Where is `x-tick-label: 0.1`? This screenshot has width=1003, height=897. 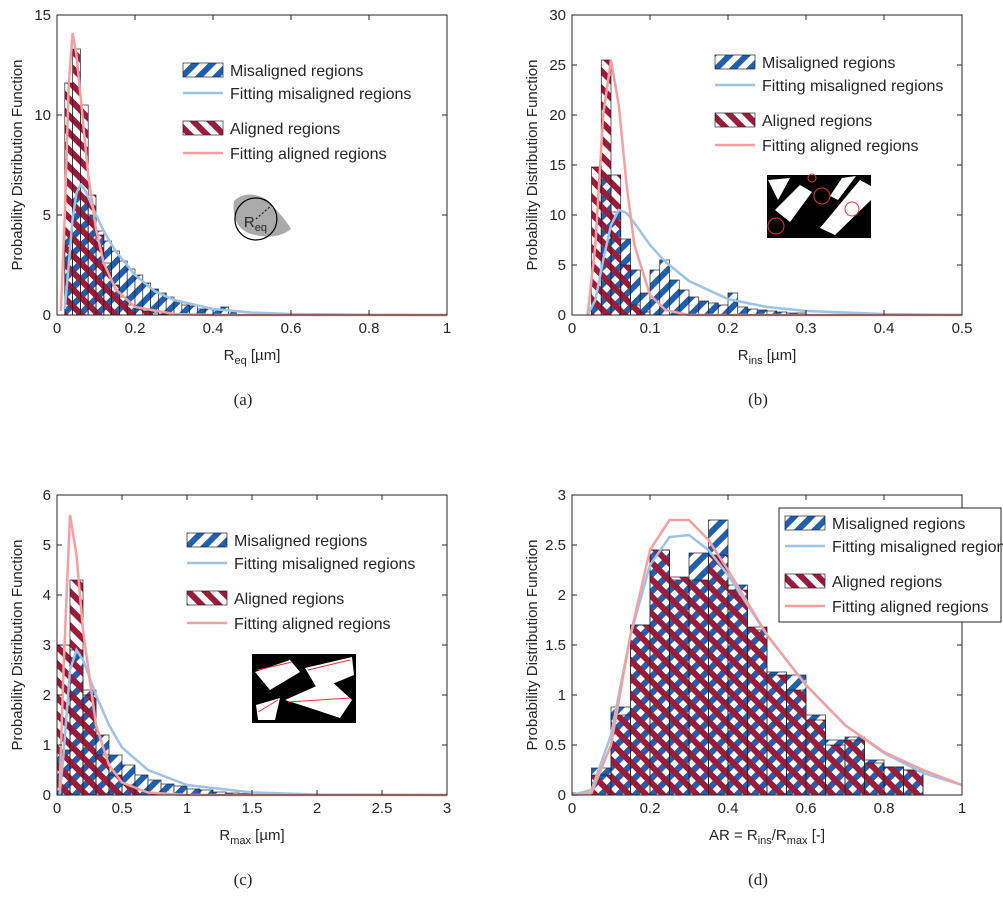
x-tick-label: 0.1 is located at coordinates (650, 328).